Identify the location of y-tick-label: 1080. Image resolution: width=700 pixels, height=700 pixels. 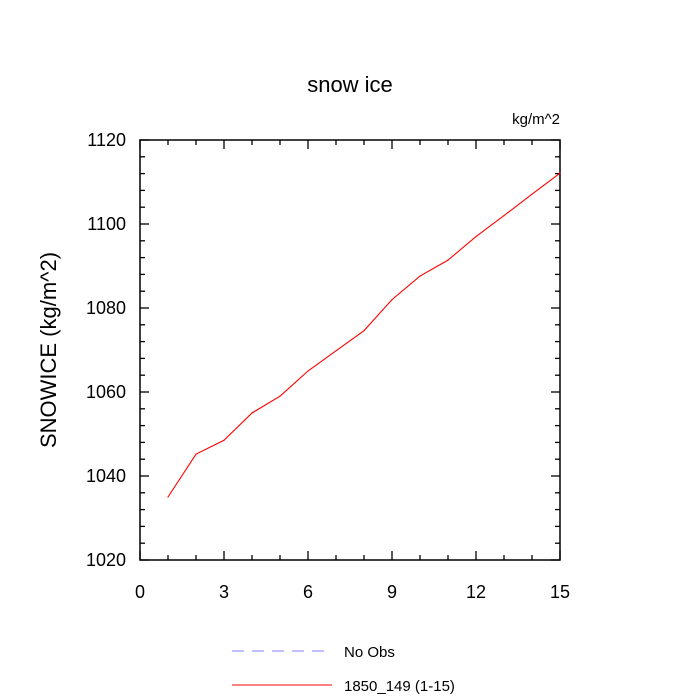
(106, 308).